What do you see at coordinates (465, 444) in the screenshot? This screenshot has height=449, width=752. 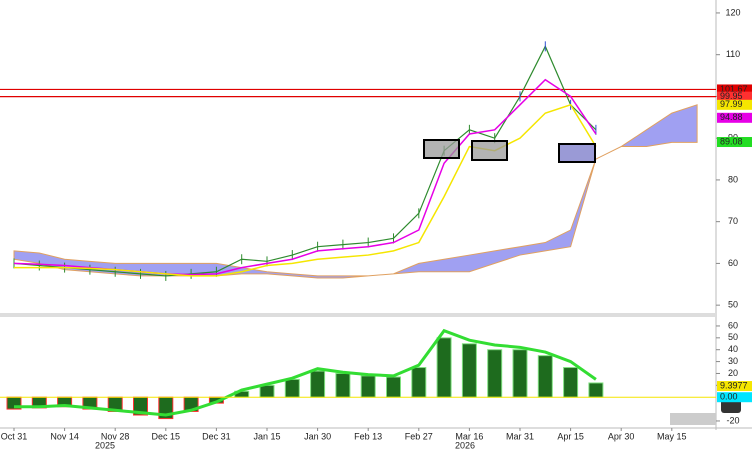 I see `year-label: 2026` at bounding box center [465, 444].